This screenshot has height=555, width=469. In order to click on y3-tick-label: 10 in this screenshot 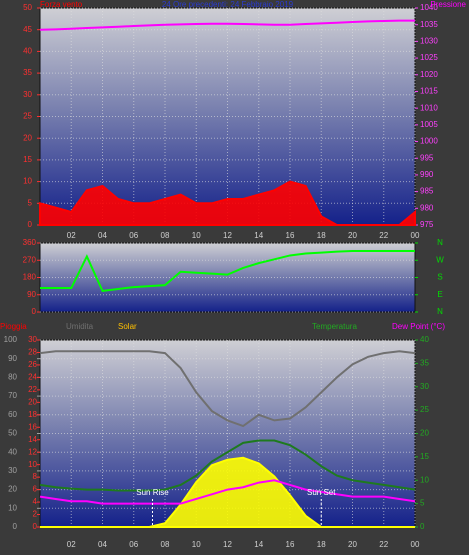, I will do `click(32, 464)`.